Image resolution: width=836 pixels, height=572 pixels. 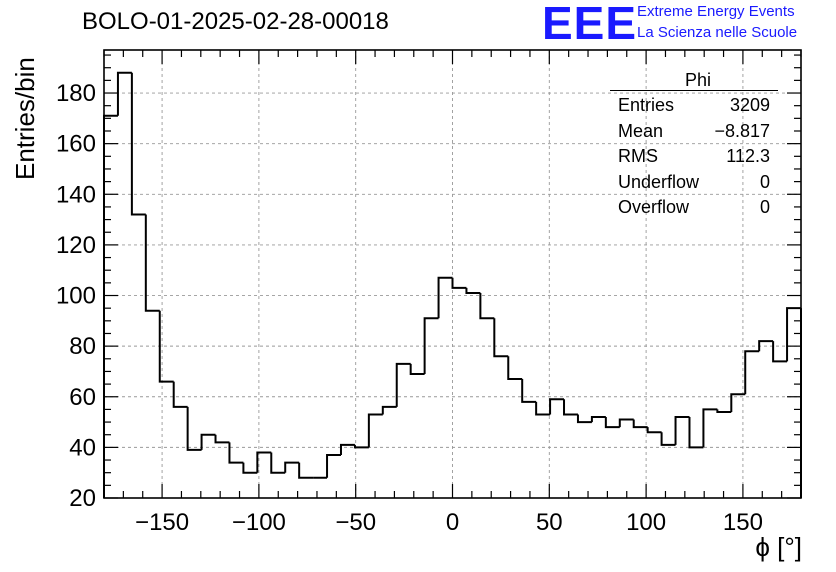 What do you see at coordinates (694, 90) in the screenshot?
I see `stats-divider` at bounding box center [694, 90].